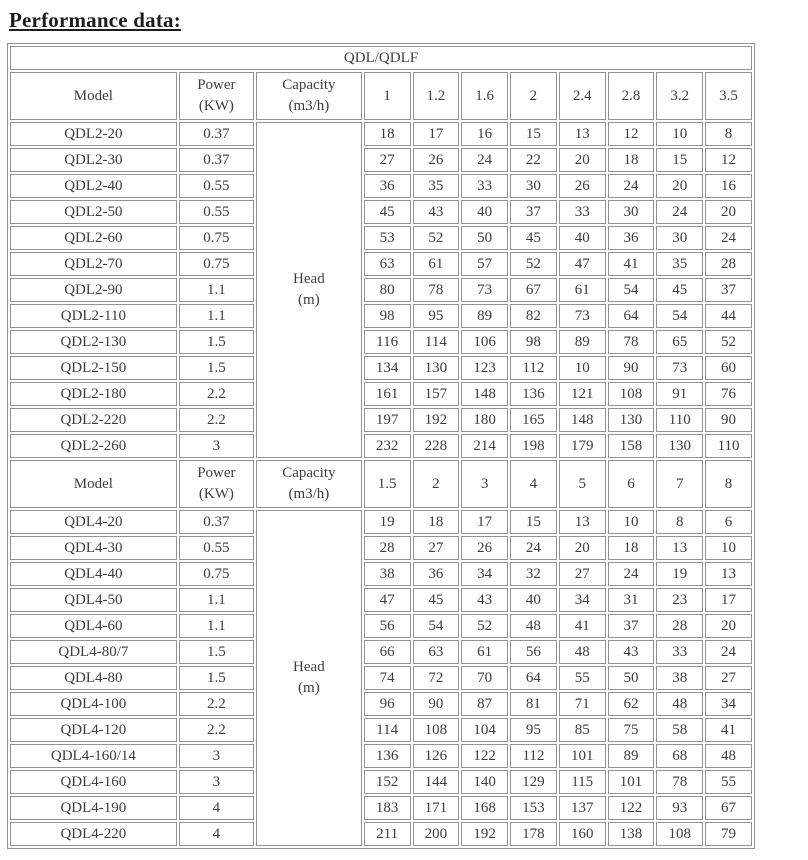 This screenshot has height=860, width=808. What do you see at coordinates (582, 704) in the screenshot?
I see `head-value-cell: 71` at bounding box center [582, 704].